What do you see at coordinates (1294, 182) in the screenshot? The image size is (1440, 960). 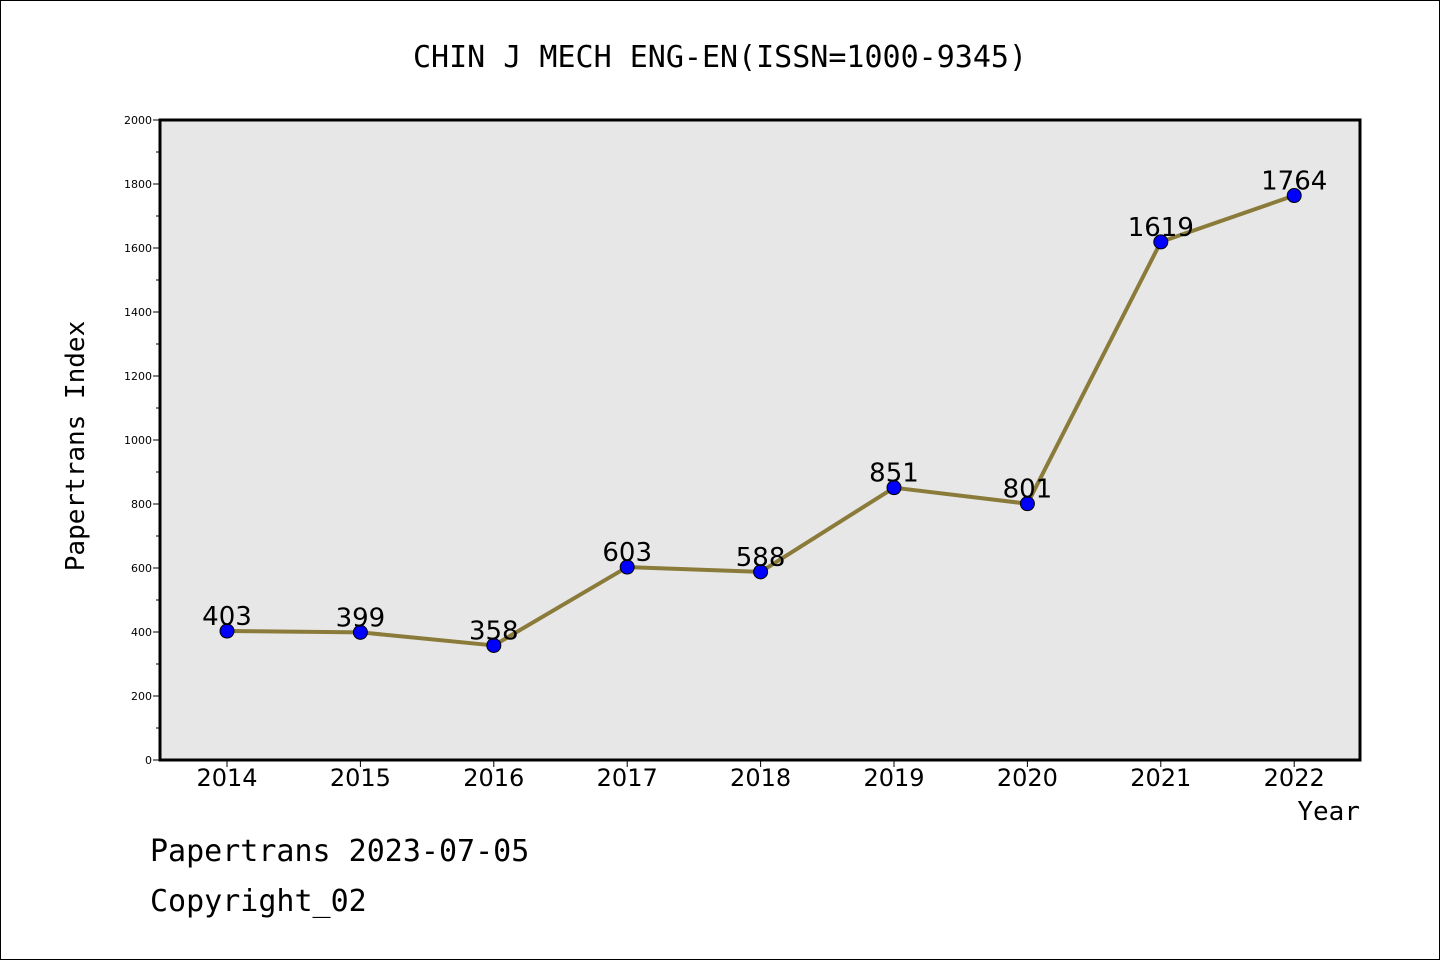 I see `data-label: 1764` at bounding box center [1294, 182].